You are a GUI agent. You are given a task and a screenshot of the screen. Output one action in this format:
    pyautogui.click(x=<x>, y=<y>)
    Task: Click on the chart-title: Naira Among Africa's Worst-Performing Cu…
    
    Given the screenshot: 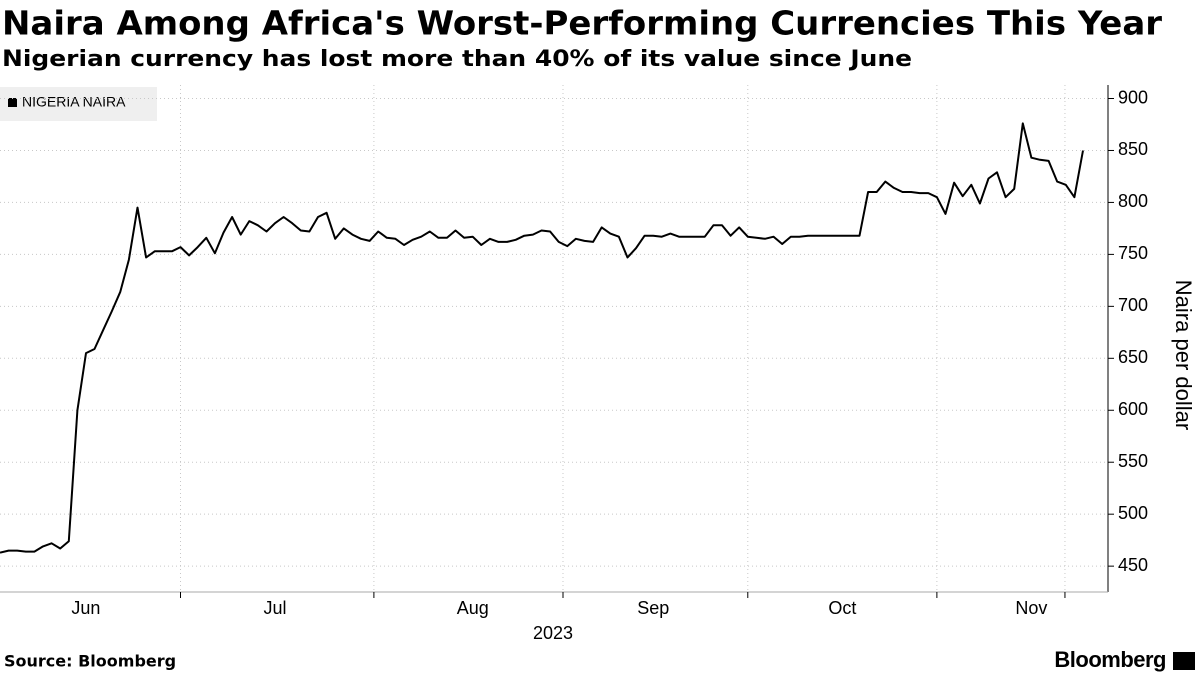 What is the action you would take?
    pyautogui.click(x=582, y=23)
    